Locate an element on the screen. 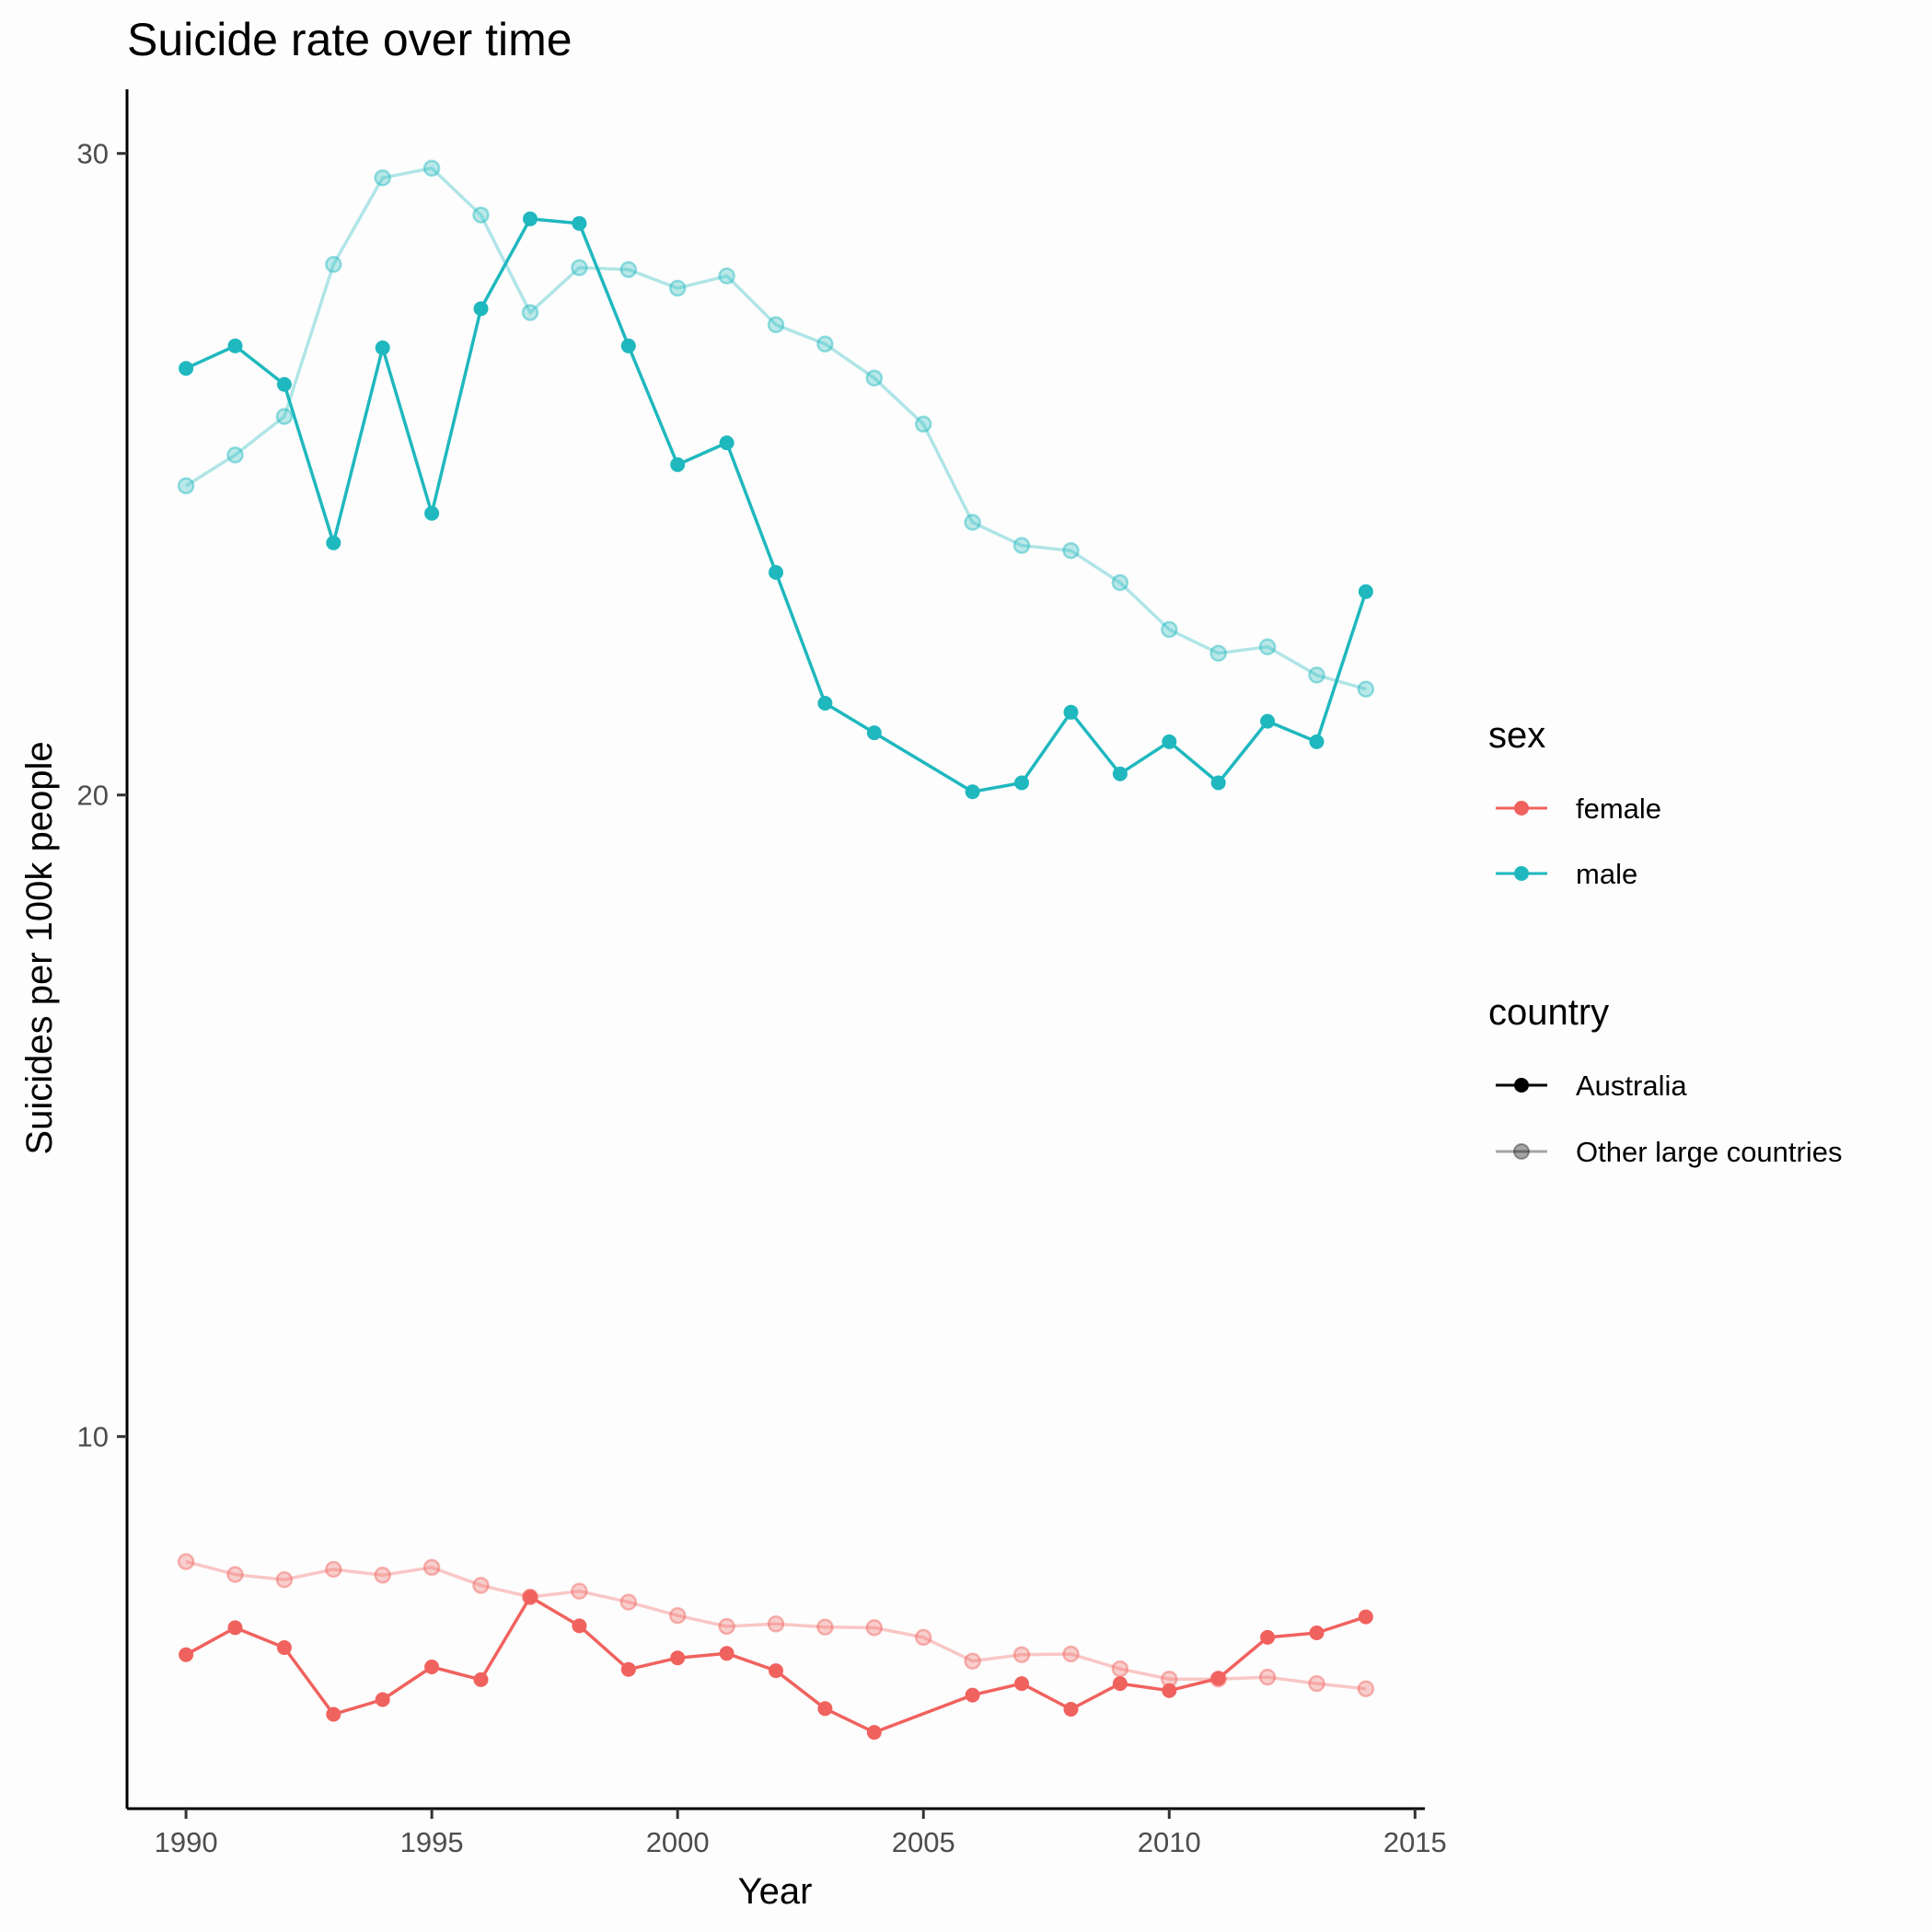  data-point-female-other-large-countries-2007 is located at coordinates (1022, 1654).